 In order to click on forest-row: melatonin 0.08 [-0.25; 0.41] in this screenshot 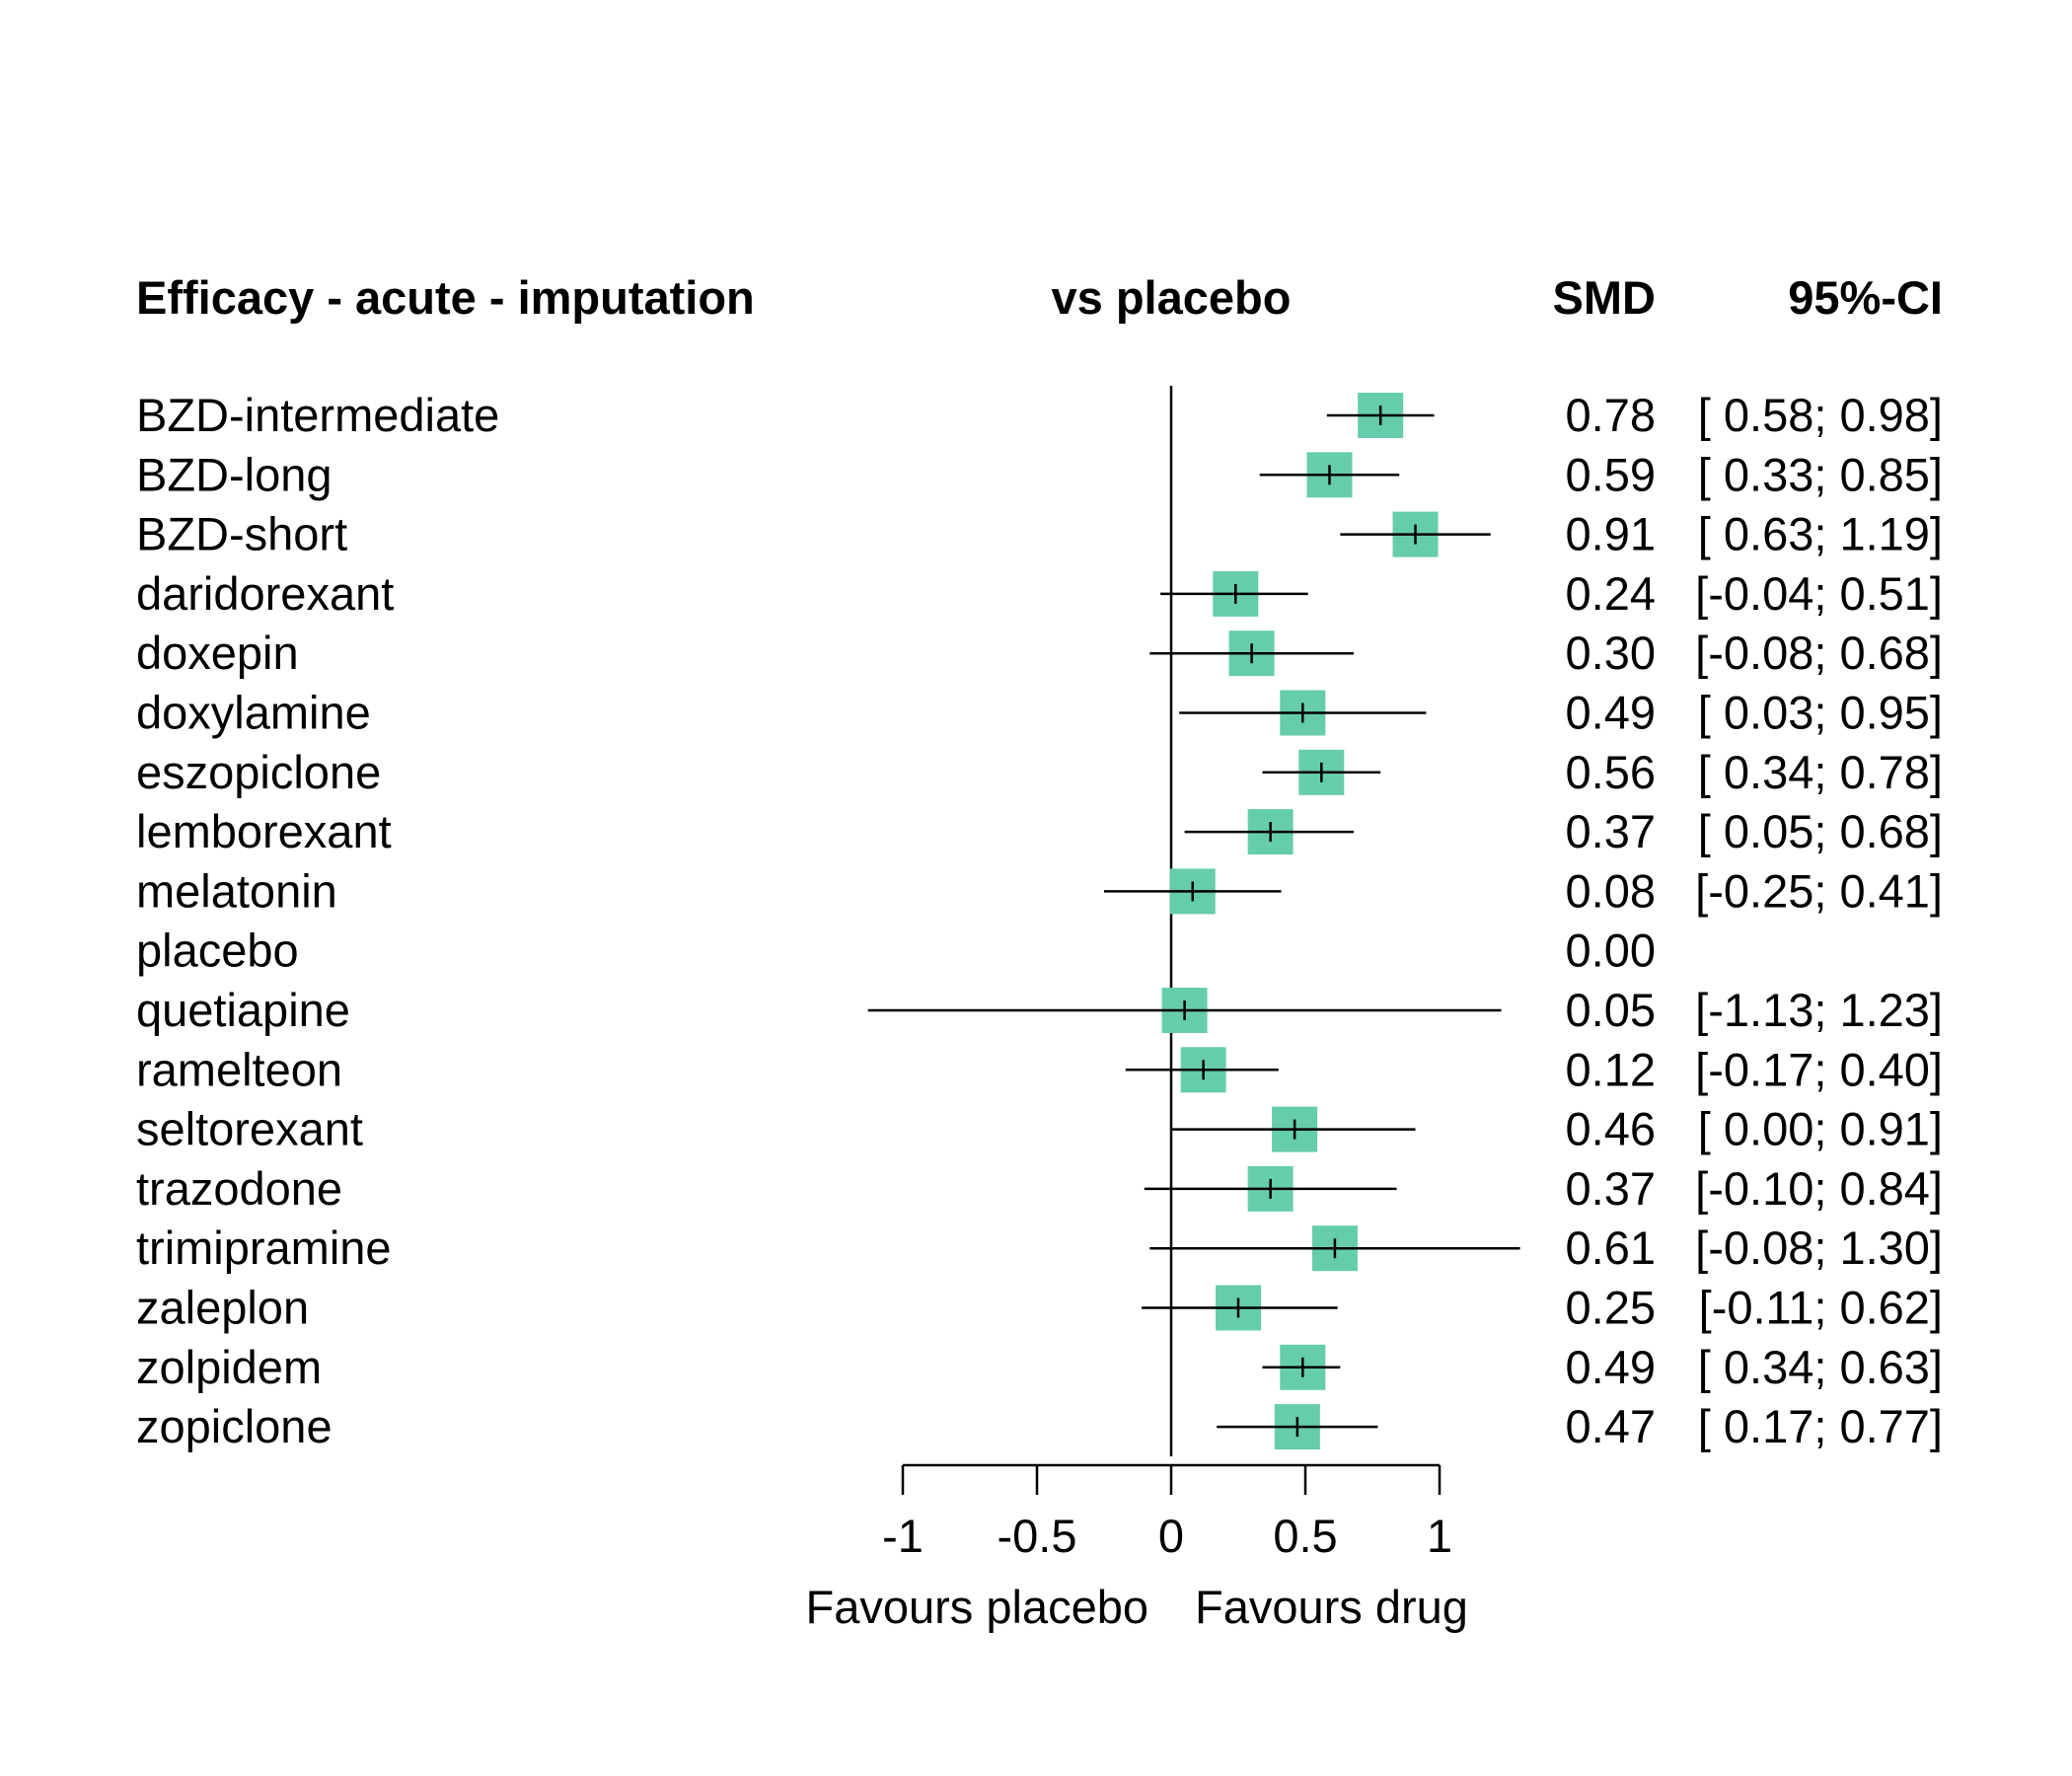, I will do `click(1039, 891)`.